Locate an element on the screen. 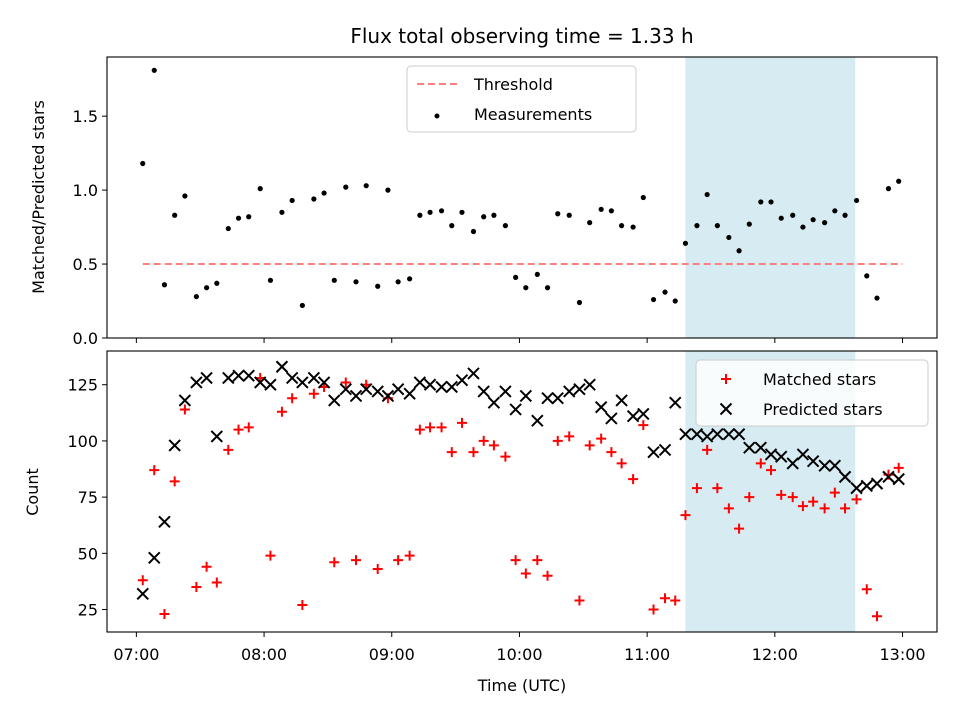  top-y-ticks: 0.0 0.5 1.0 1.5 is located at coordinates (90, 227).